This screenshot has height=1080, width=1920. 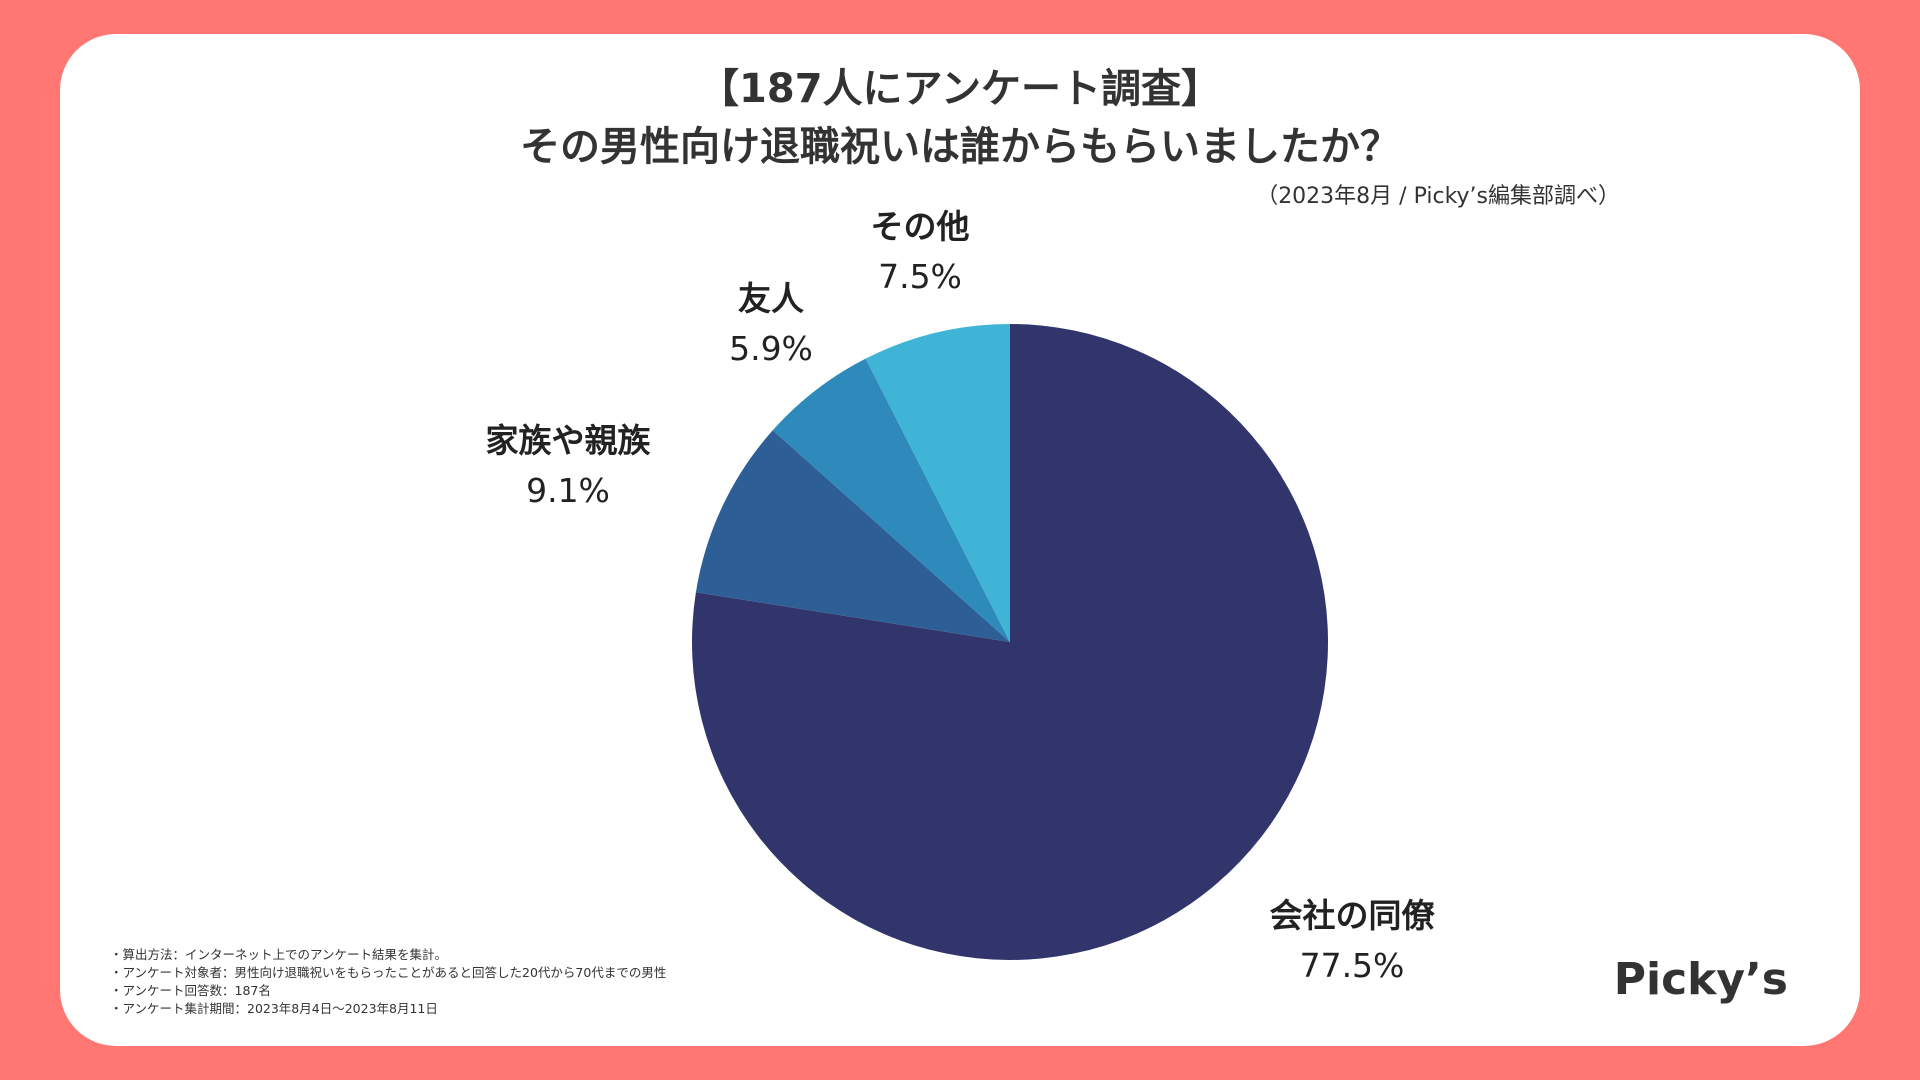 What do you see at coordinates (771, 323) in the screenshot?
I see `slice-label-group-3: 友人 5.9%` at bounding box center [771, 323].